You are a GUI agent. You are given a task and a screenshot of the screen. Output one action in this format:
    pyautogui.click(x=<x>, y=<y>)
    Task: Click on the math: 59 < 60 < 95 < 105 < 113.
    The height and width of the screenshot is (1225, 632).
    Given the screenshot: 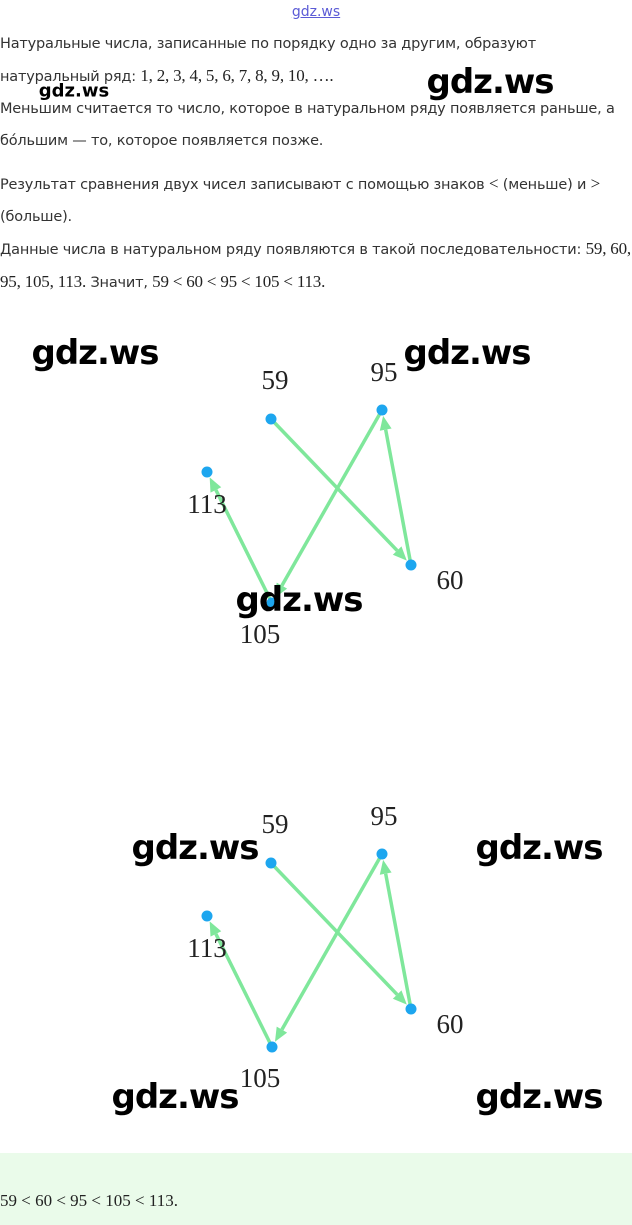 What is the action you would take?
    pyautogui.click(x=239, y=281)
    